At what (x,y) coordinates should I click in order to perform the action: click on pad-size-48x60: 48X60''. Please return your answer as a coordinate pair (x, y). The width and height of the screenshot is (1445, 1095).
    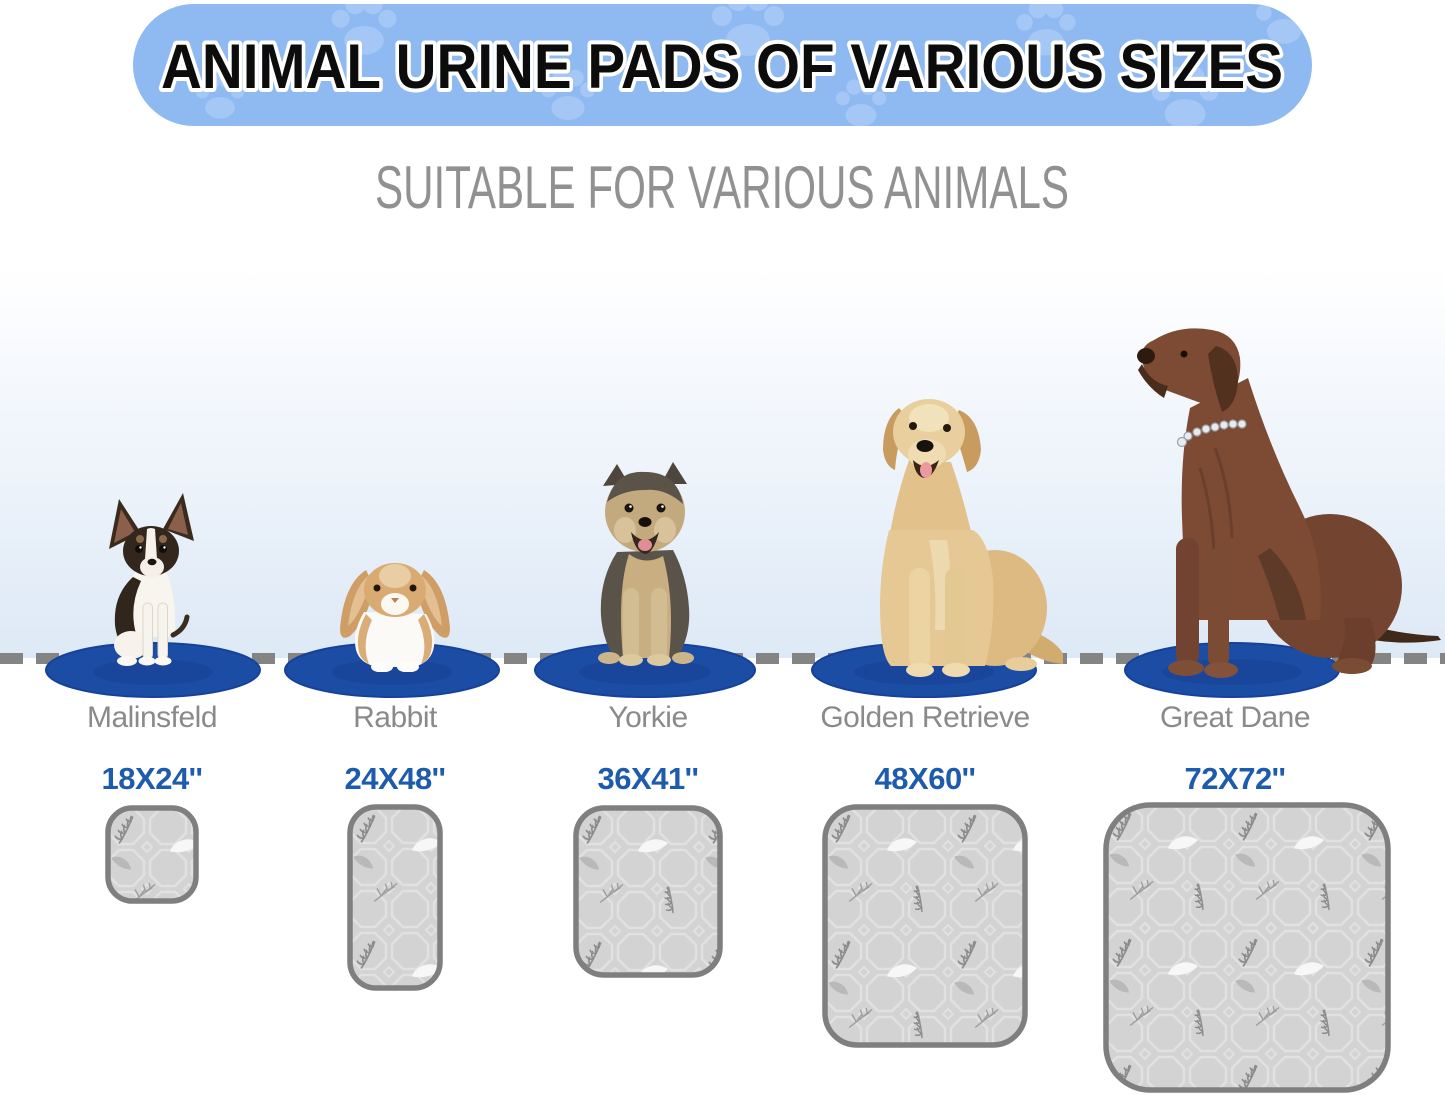
    Looking at the image, I should click on (925, 778).